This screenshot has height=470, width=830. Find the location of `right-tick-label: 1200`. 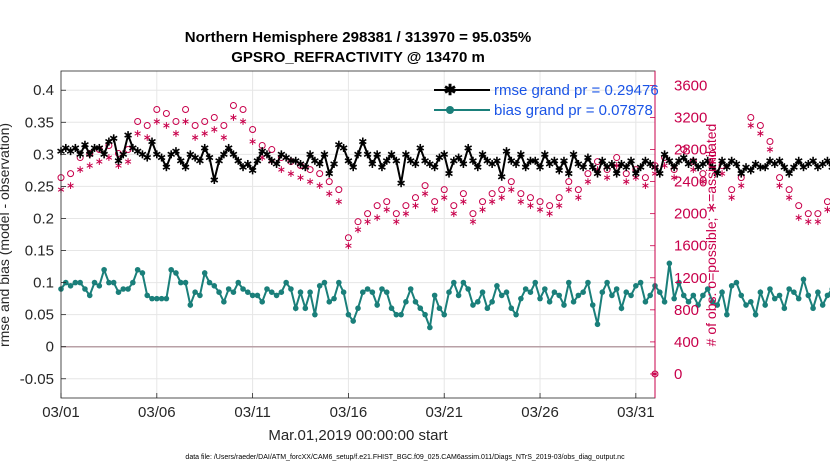

right-tick-label: 1200 is located at coordinates (690, 278).